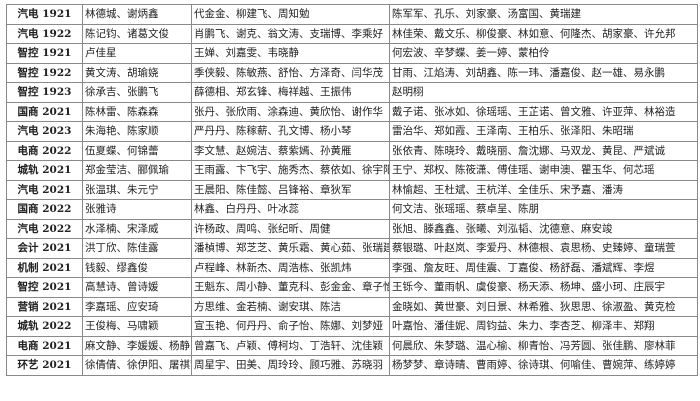  I want to click on class-cell: 环艺 2021, so click(44, 365).